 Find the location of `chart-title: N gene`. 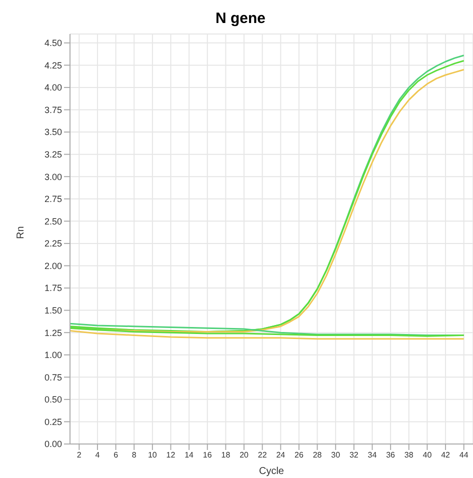

chart-title: N gene is located at coordinates (240, 19).